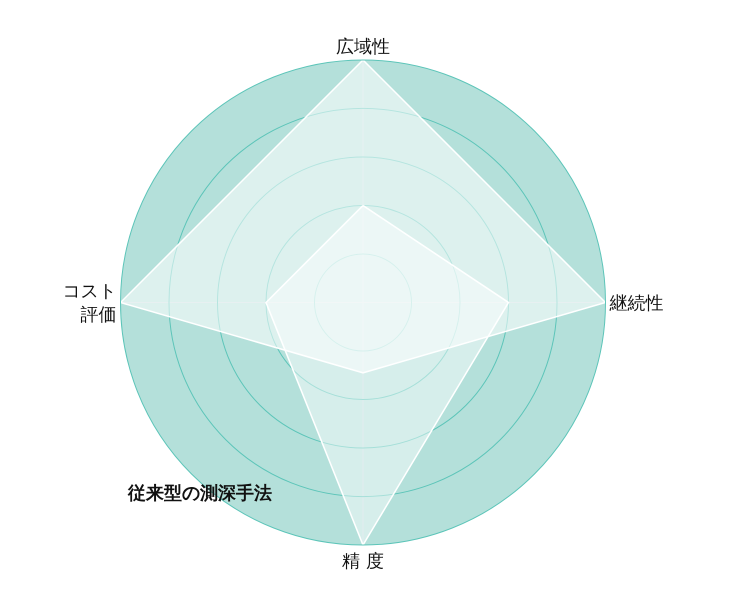 Image resolution: width=756 pixels, height=600 pixels. I want to click on text: 従来型の測深手法, so click(199, 493).